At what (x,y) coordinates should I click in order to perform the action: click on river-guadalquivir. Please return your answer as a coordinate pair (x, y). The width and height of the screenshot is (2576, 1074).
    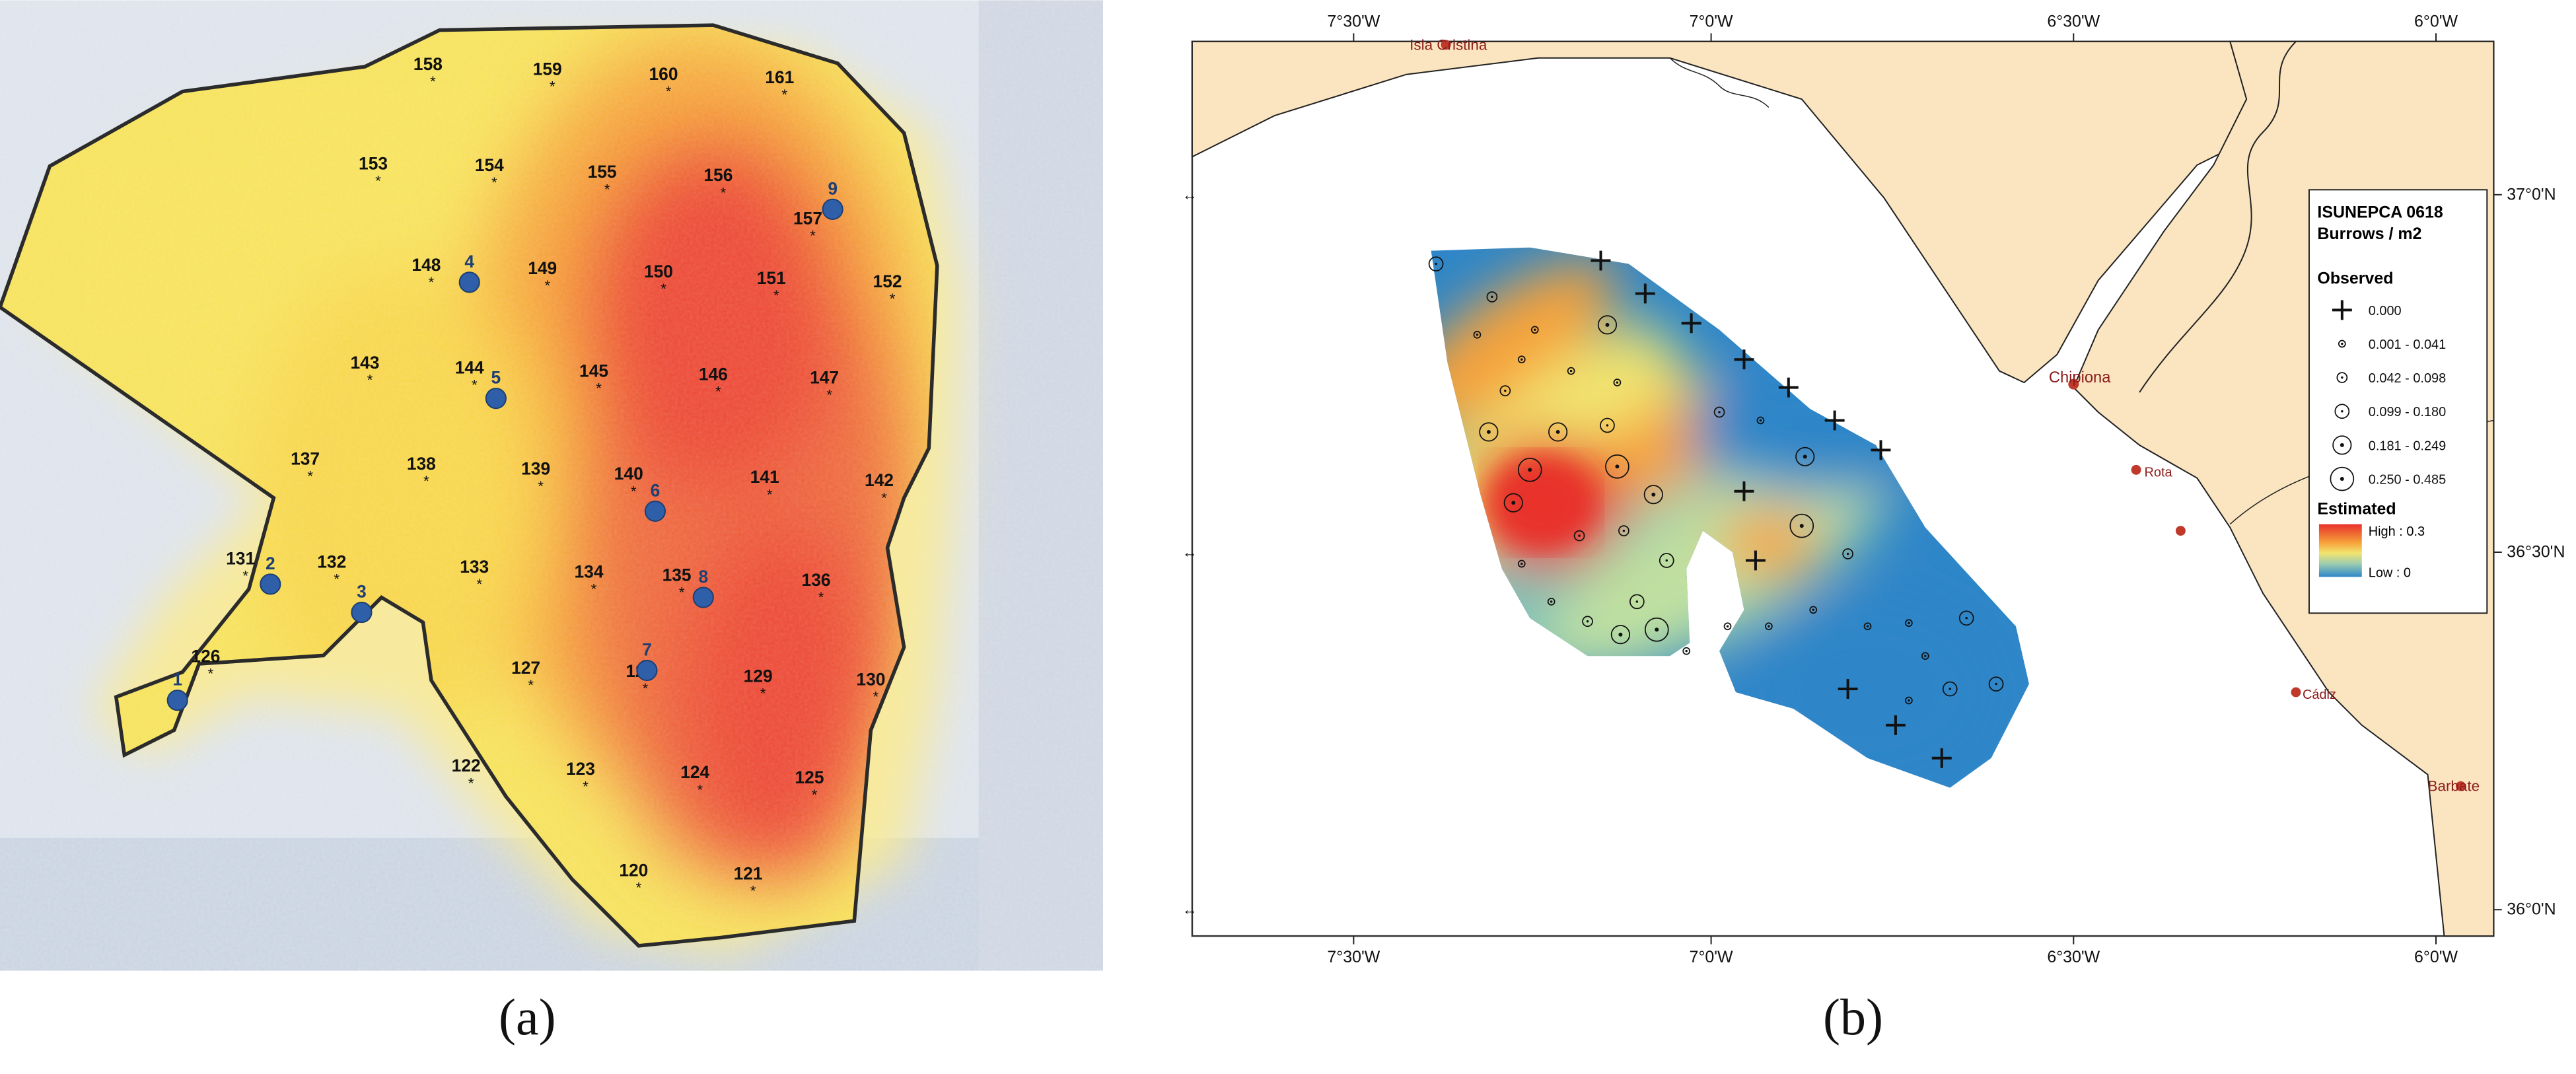
    Looking at the image, I should click on (2218, 217).